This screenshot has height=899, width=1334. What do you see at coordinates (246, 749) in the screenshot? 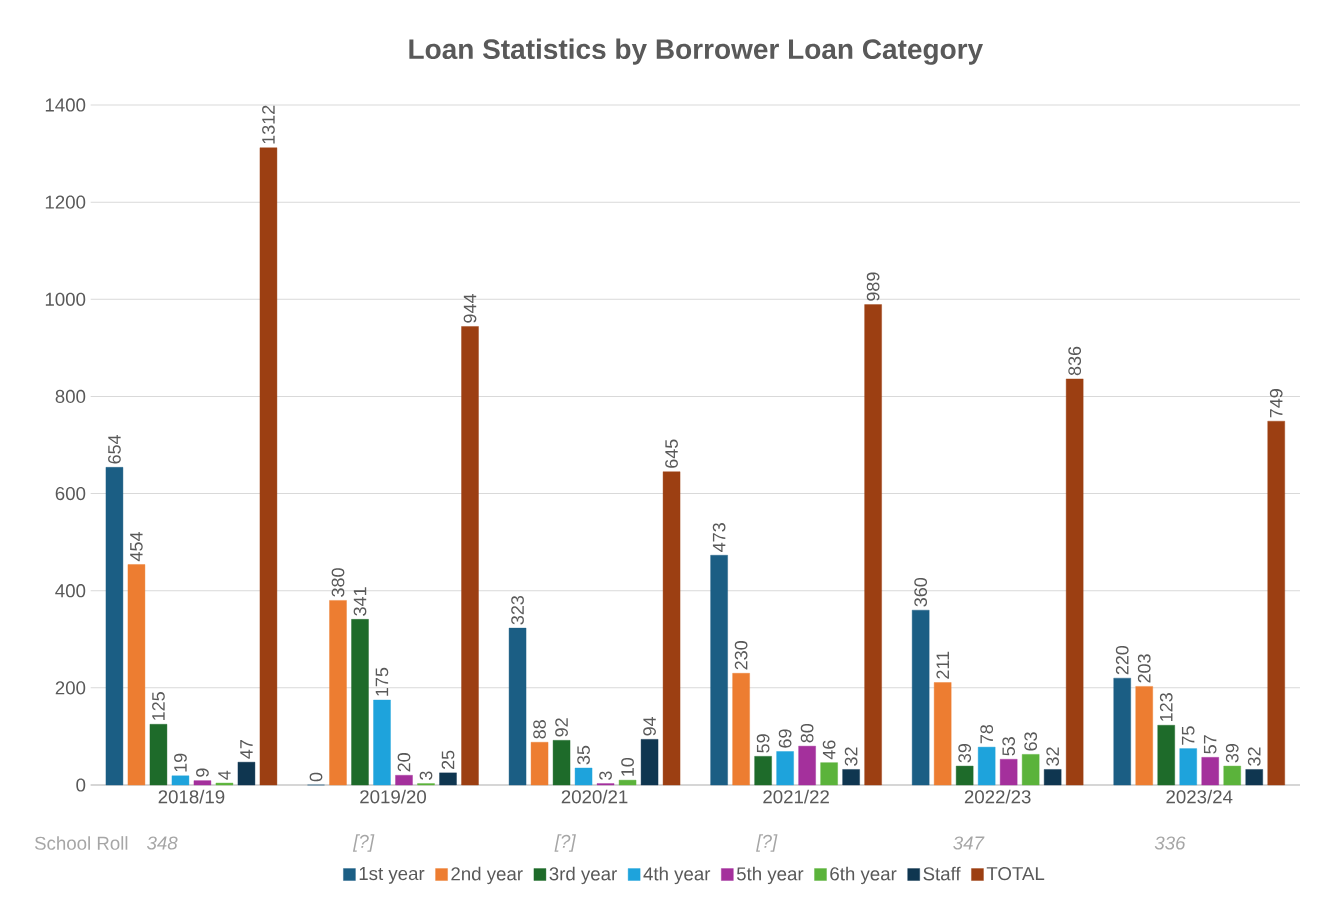
I see `data-label: 47` at bounding box center [246, 749].